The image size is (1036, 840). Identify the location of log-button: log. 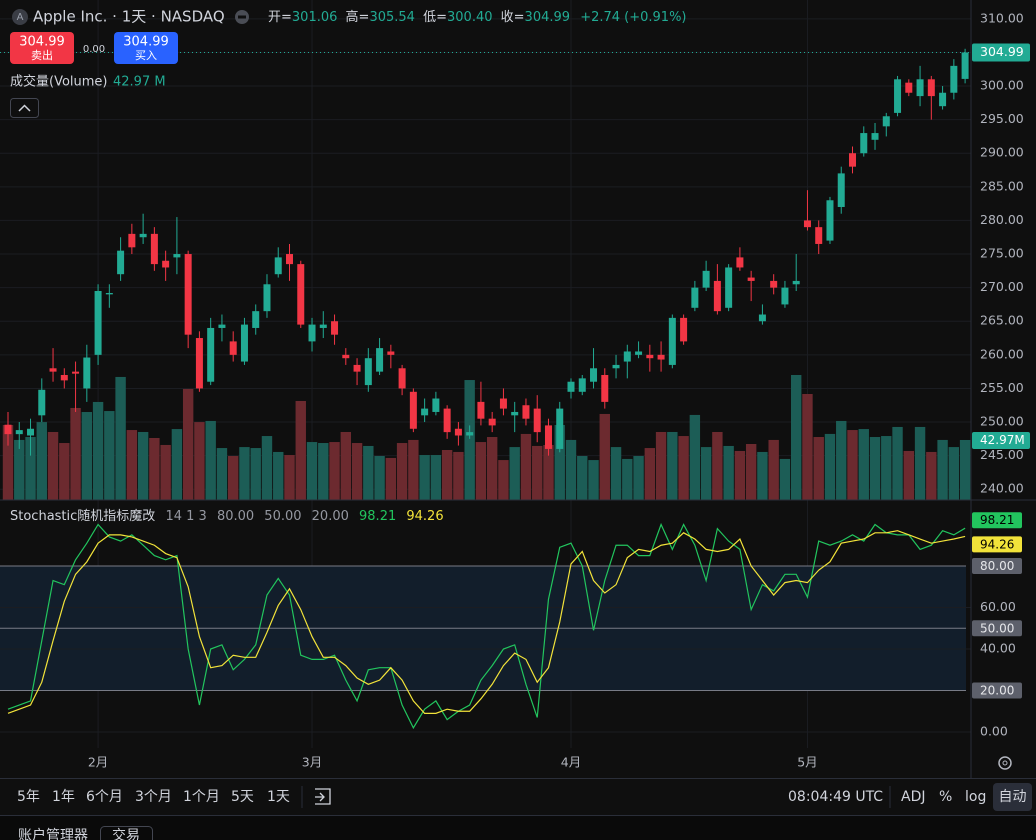
(975, 797).